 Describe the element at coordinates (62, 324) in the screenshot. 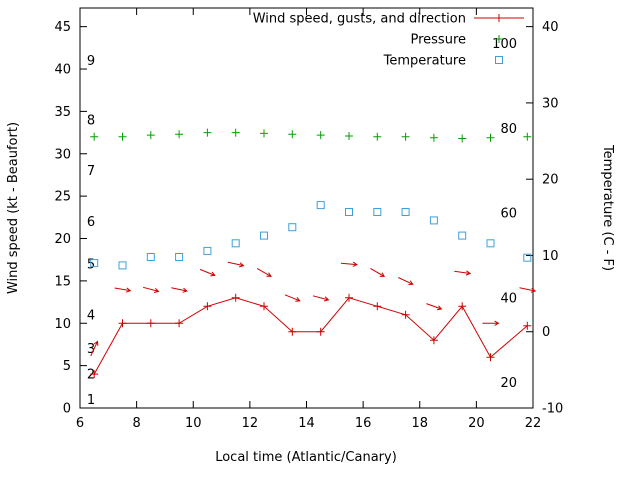

I see `left-y-tick-label: 10` at that location.